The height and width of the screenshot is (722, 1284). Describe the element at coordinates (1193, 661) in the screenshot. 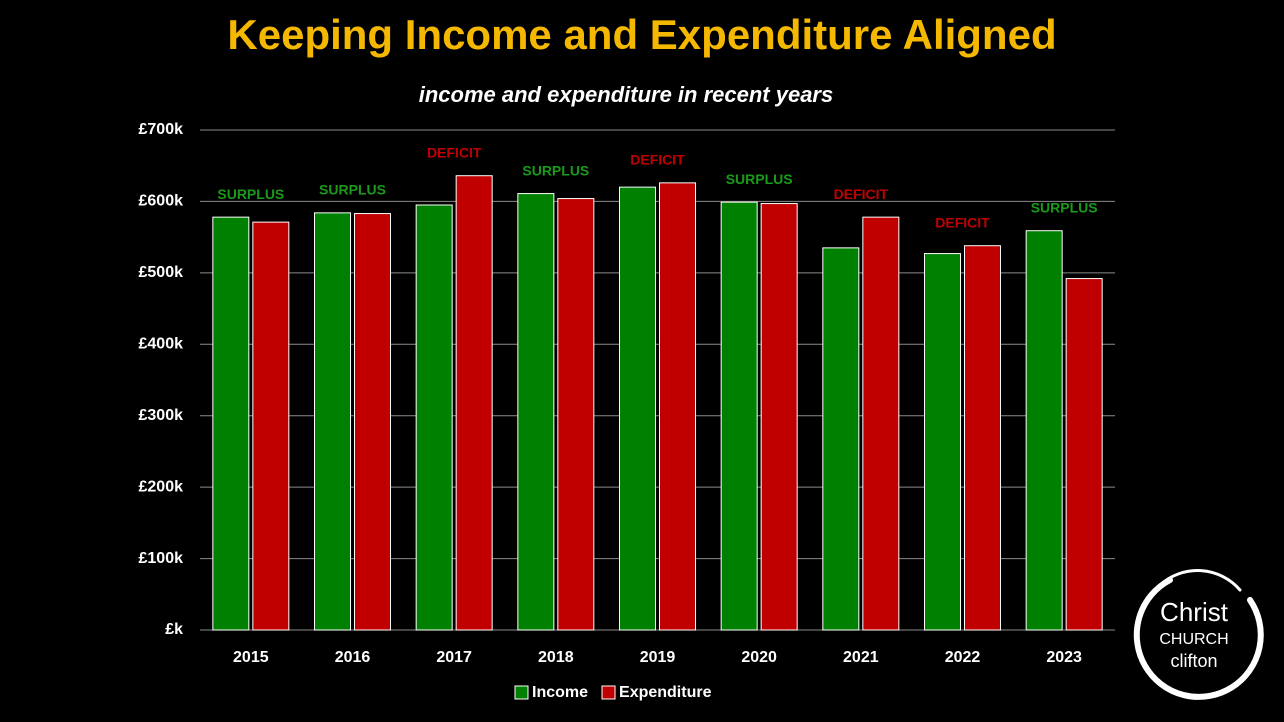

I see `logo-text: clifton` at that location.